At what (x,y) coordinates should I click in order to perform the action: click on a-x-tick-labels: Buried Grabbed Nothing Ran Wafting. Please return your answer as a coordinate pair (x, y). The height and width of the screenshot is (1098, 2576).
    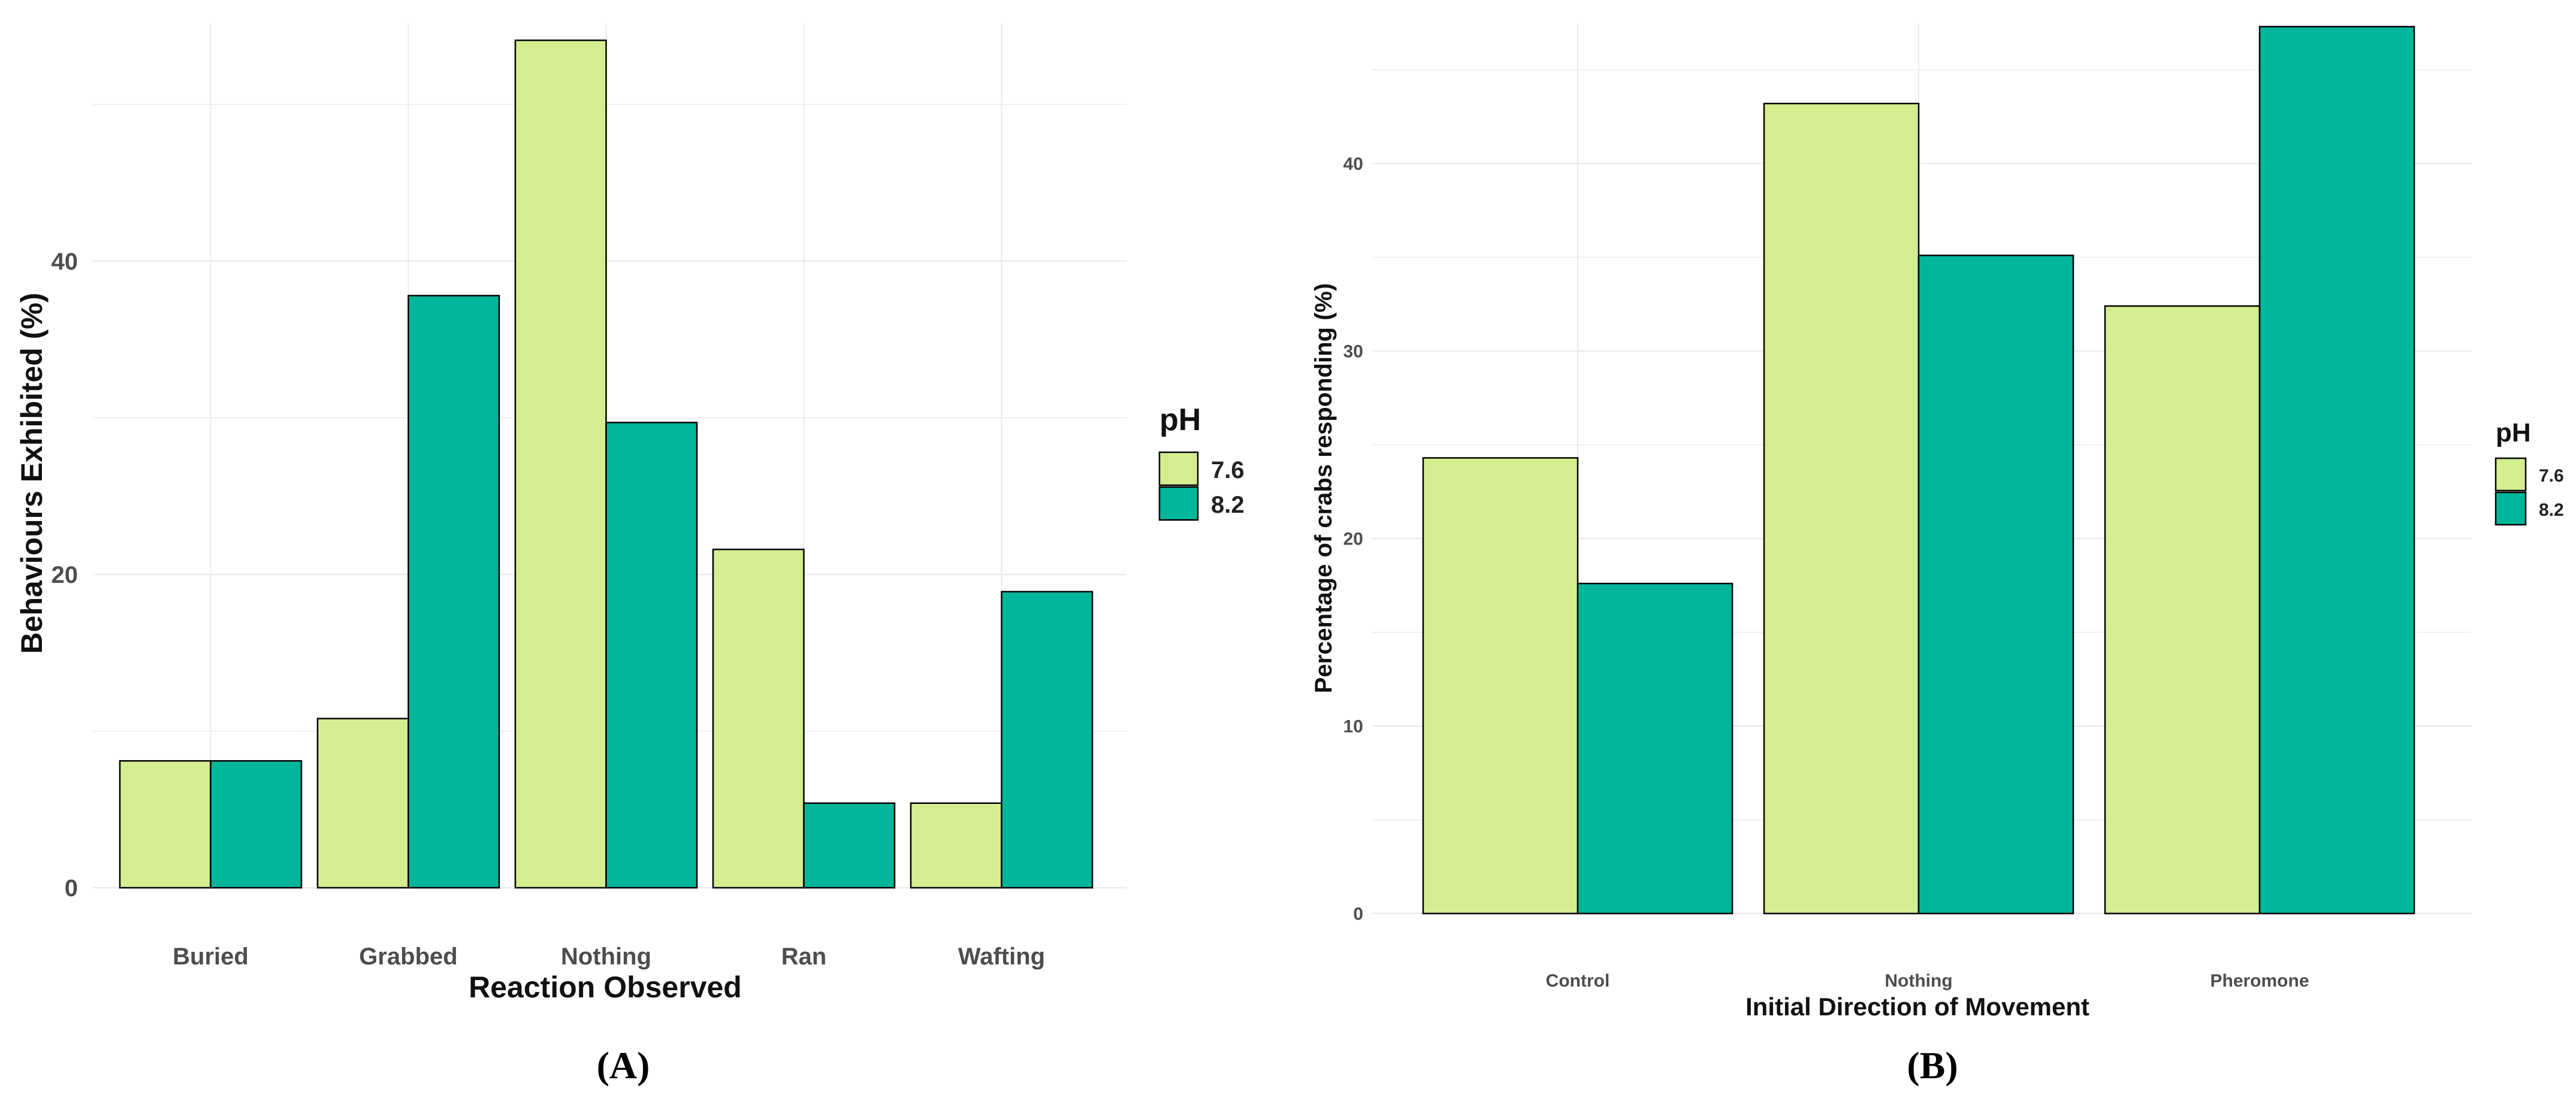
    Looking at the image, I should click on (609, 956).